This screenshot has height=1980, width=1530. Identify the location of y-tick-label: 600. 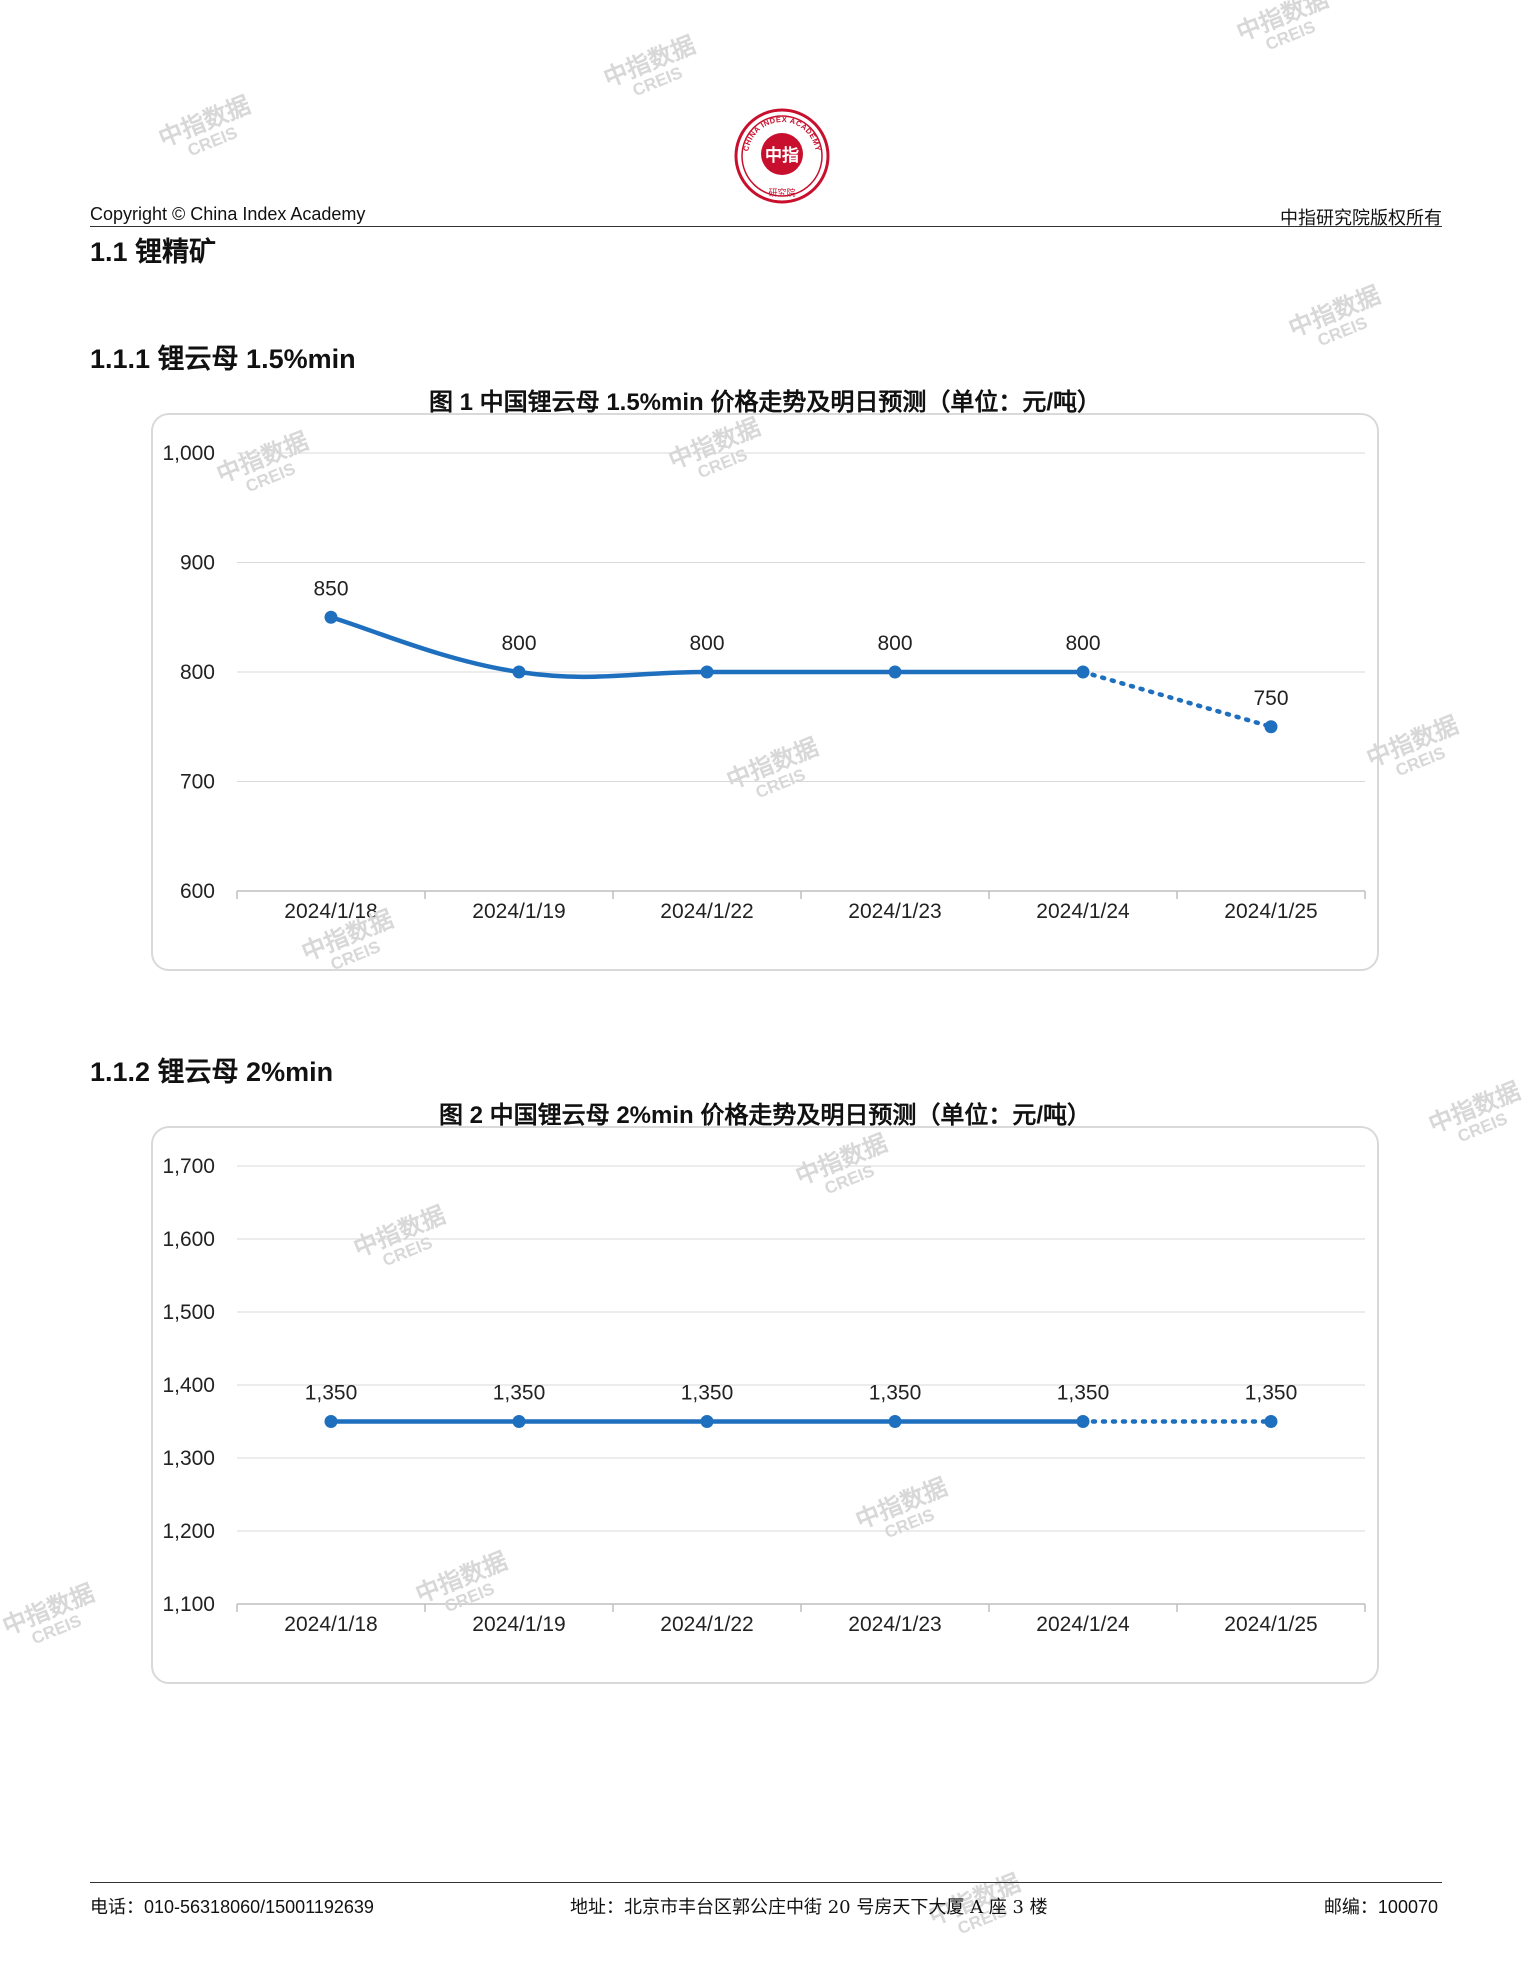
(197, 891).